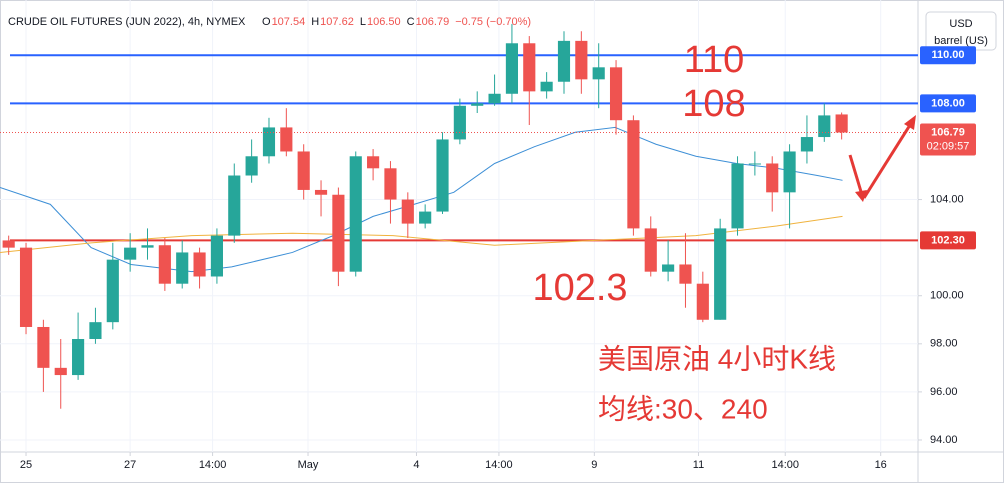  What do you see at coordinates (948, 132) in the screenshot?
I see `last-price-label: 106.79` at bounding box center [948, 132].